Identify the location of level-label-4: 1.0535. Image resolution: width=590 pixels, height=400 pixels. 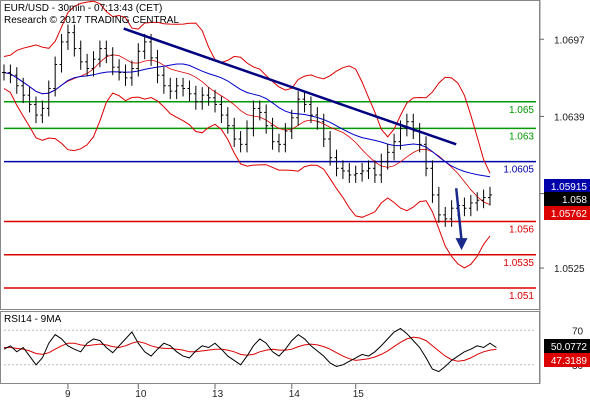
(518, 263).